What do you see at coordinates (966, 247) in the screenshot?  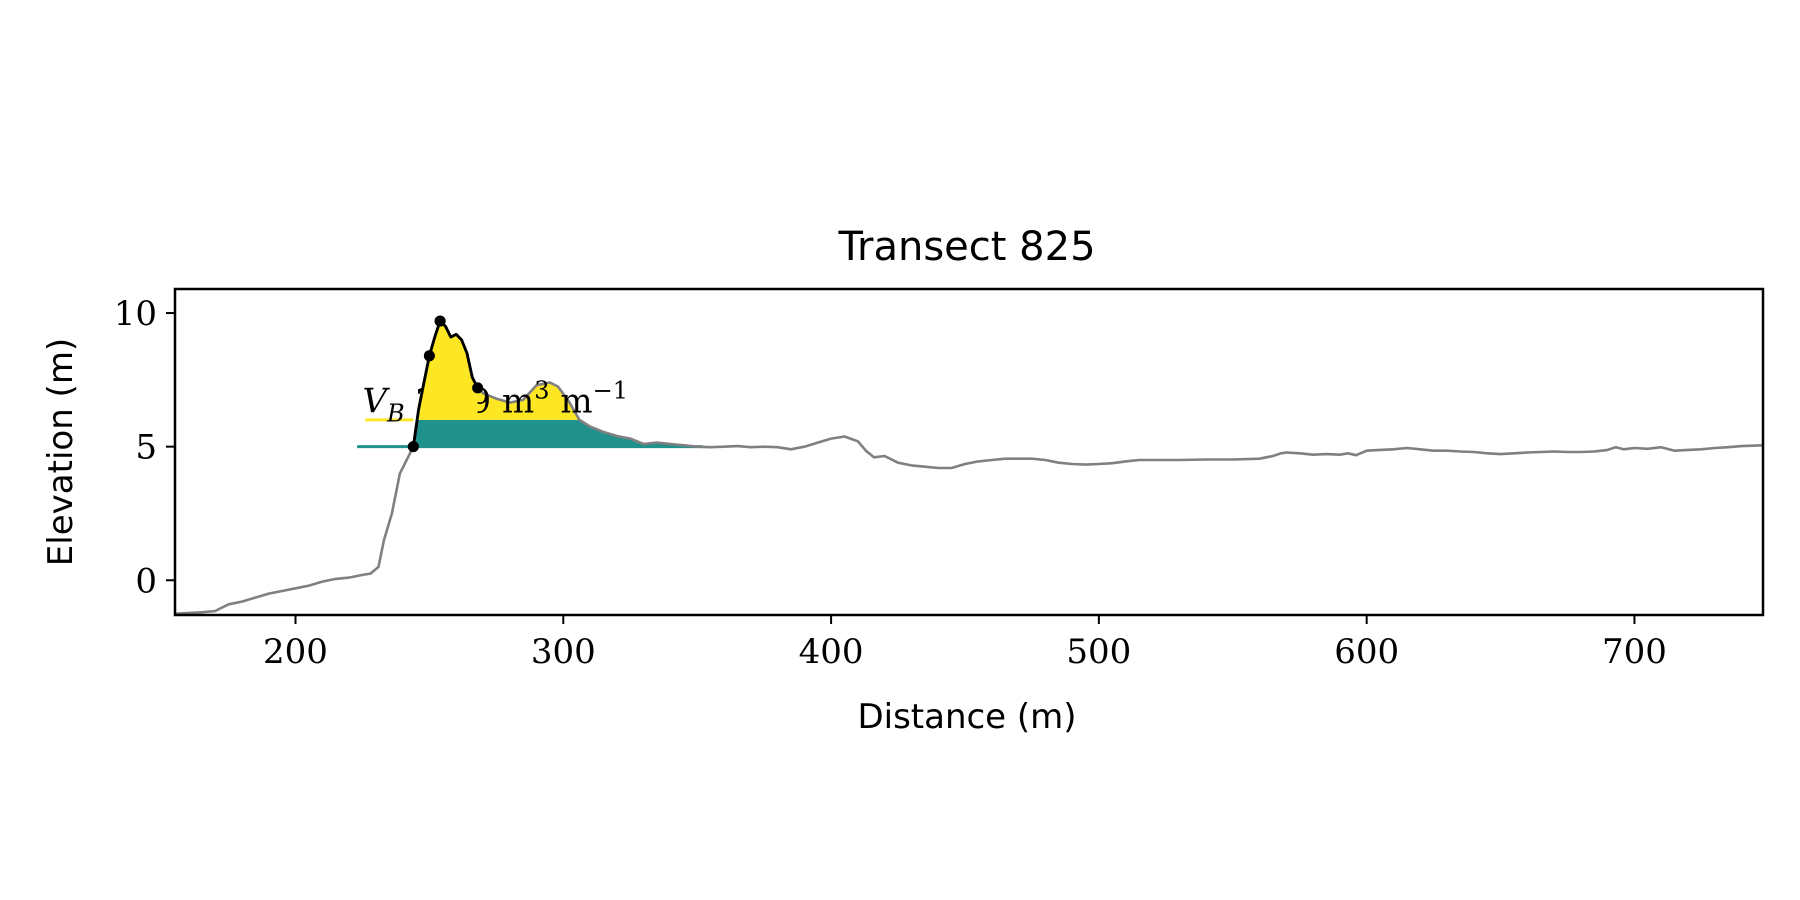 I see `chart-title: Transect 825` at bounding box center [966, 247].